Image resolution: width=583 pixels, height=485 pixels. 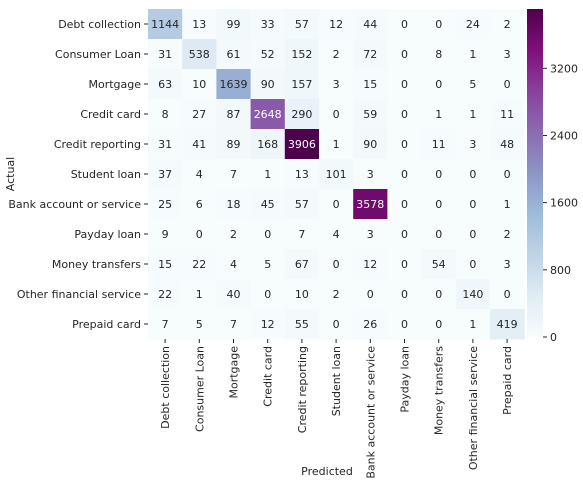 I want to click on cell-value-label: 26, so click(x=370, y=324).